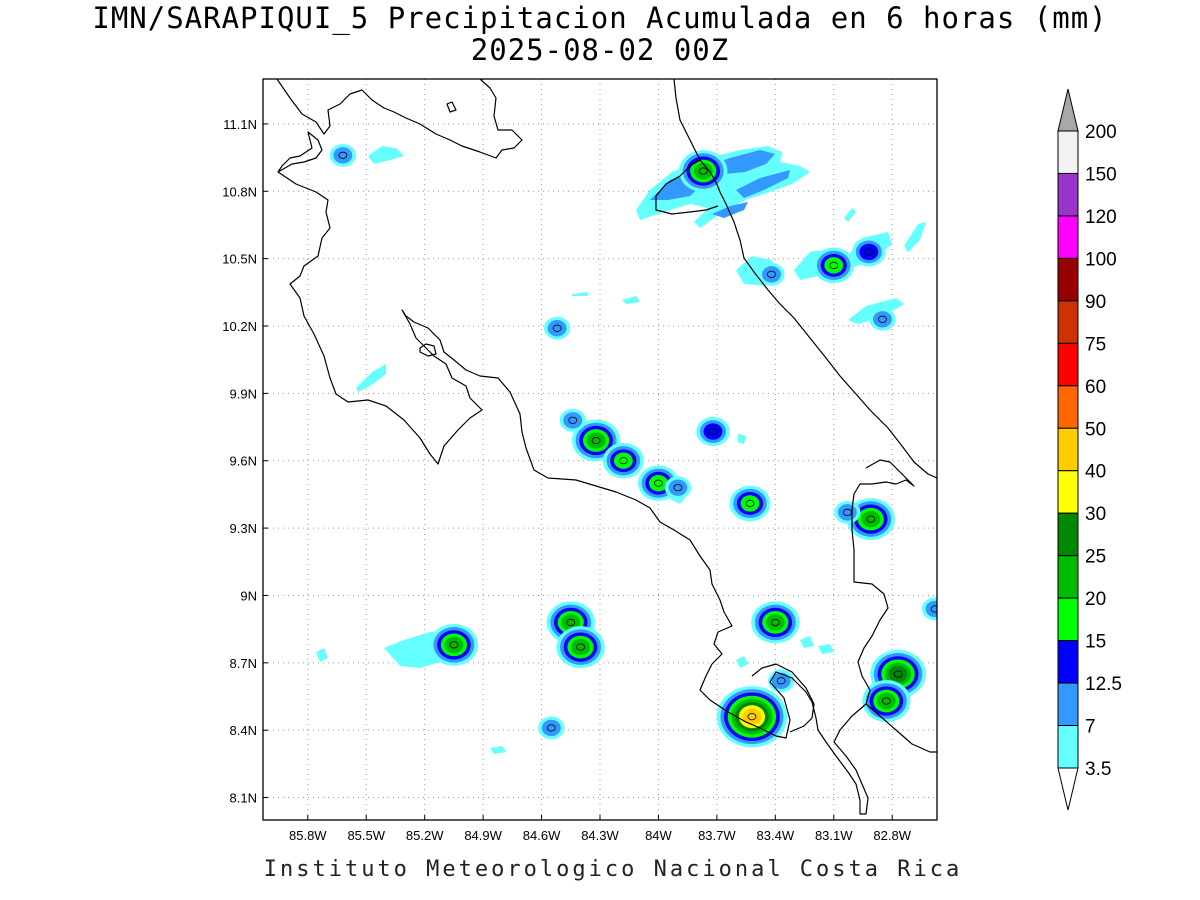 The height and width of the screenshot is (900, 1200). What do you see at coordinates (658, 835) in the screenshot?
I see `tick-label-lon: 84W` at bounding box center [658, 835].